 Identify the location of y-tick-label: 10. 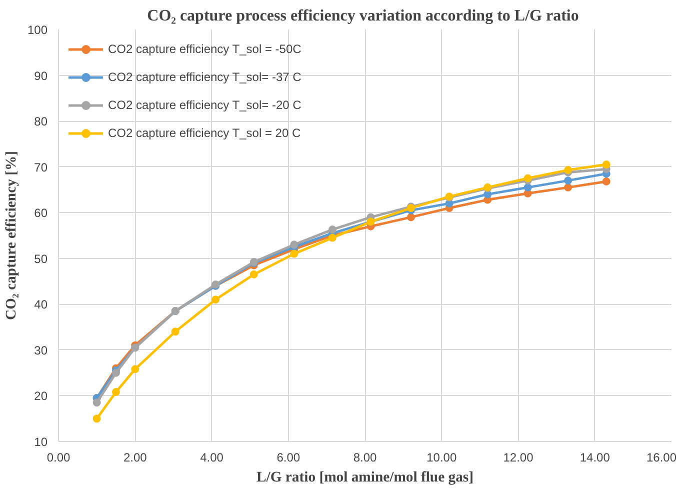
(41, 442).